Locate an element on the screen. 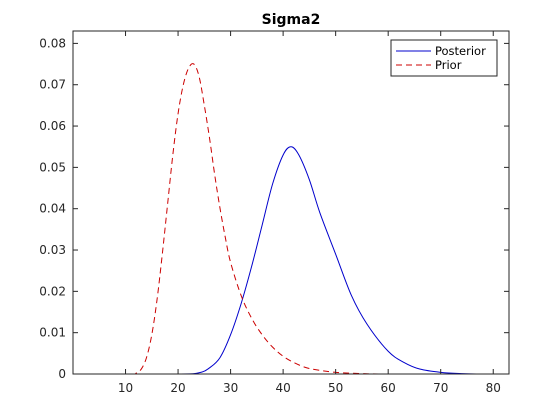  y-tick-label: 0.01 is located at coordinates (52, 333).